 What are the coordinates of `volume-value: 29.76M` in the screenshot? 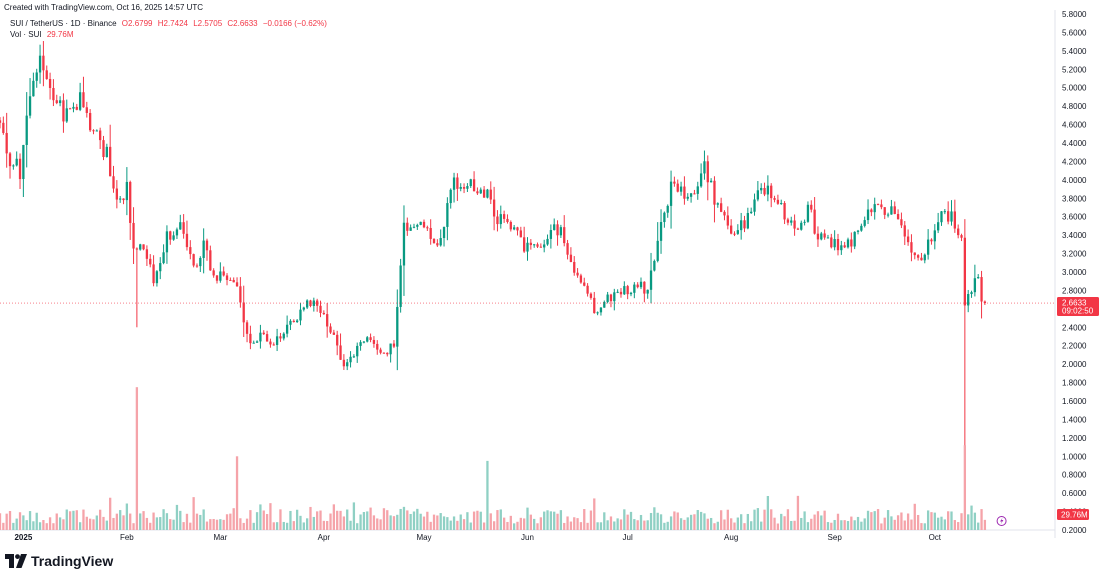 It's located at (60, 34).